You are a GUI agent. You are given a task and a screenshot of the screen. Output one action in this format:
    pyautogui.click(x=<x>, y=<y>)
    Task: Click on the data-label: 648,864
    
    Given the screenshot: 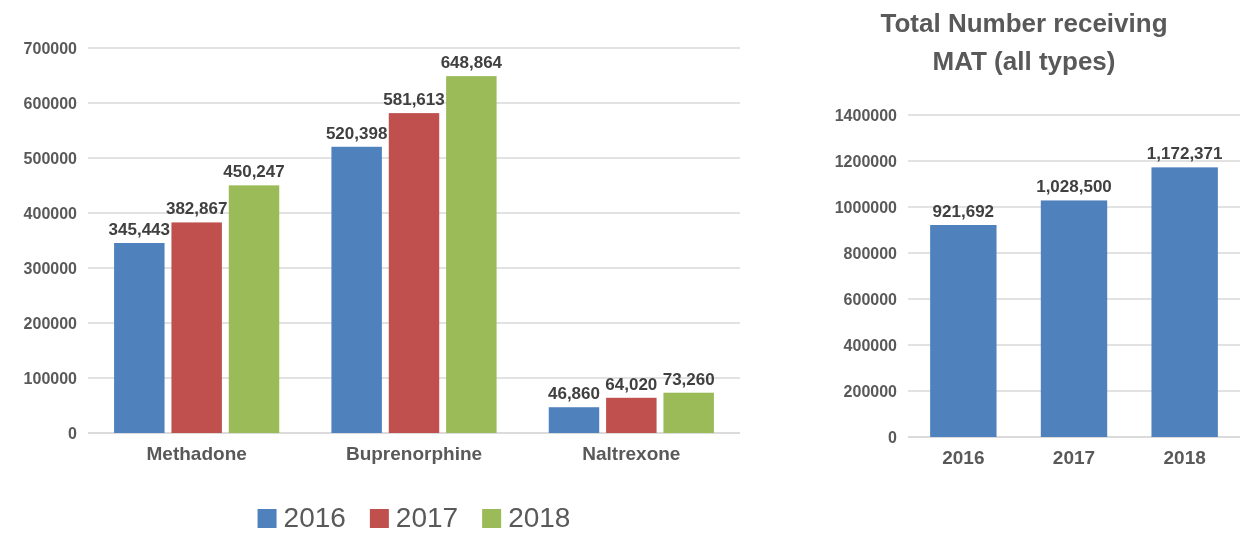 What is the action you would take?
    pyautogui.click(x=471, y=63)
    